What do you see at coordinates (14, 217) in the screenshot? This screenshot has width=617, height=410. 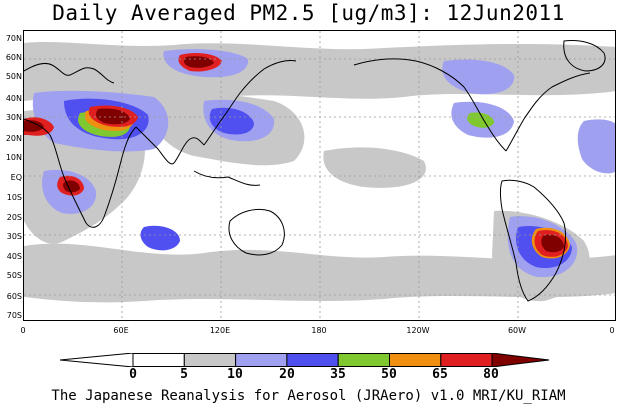 I see `lat-label-20s: 20S` at bounding box center [14, 217].